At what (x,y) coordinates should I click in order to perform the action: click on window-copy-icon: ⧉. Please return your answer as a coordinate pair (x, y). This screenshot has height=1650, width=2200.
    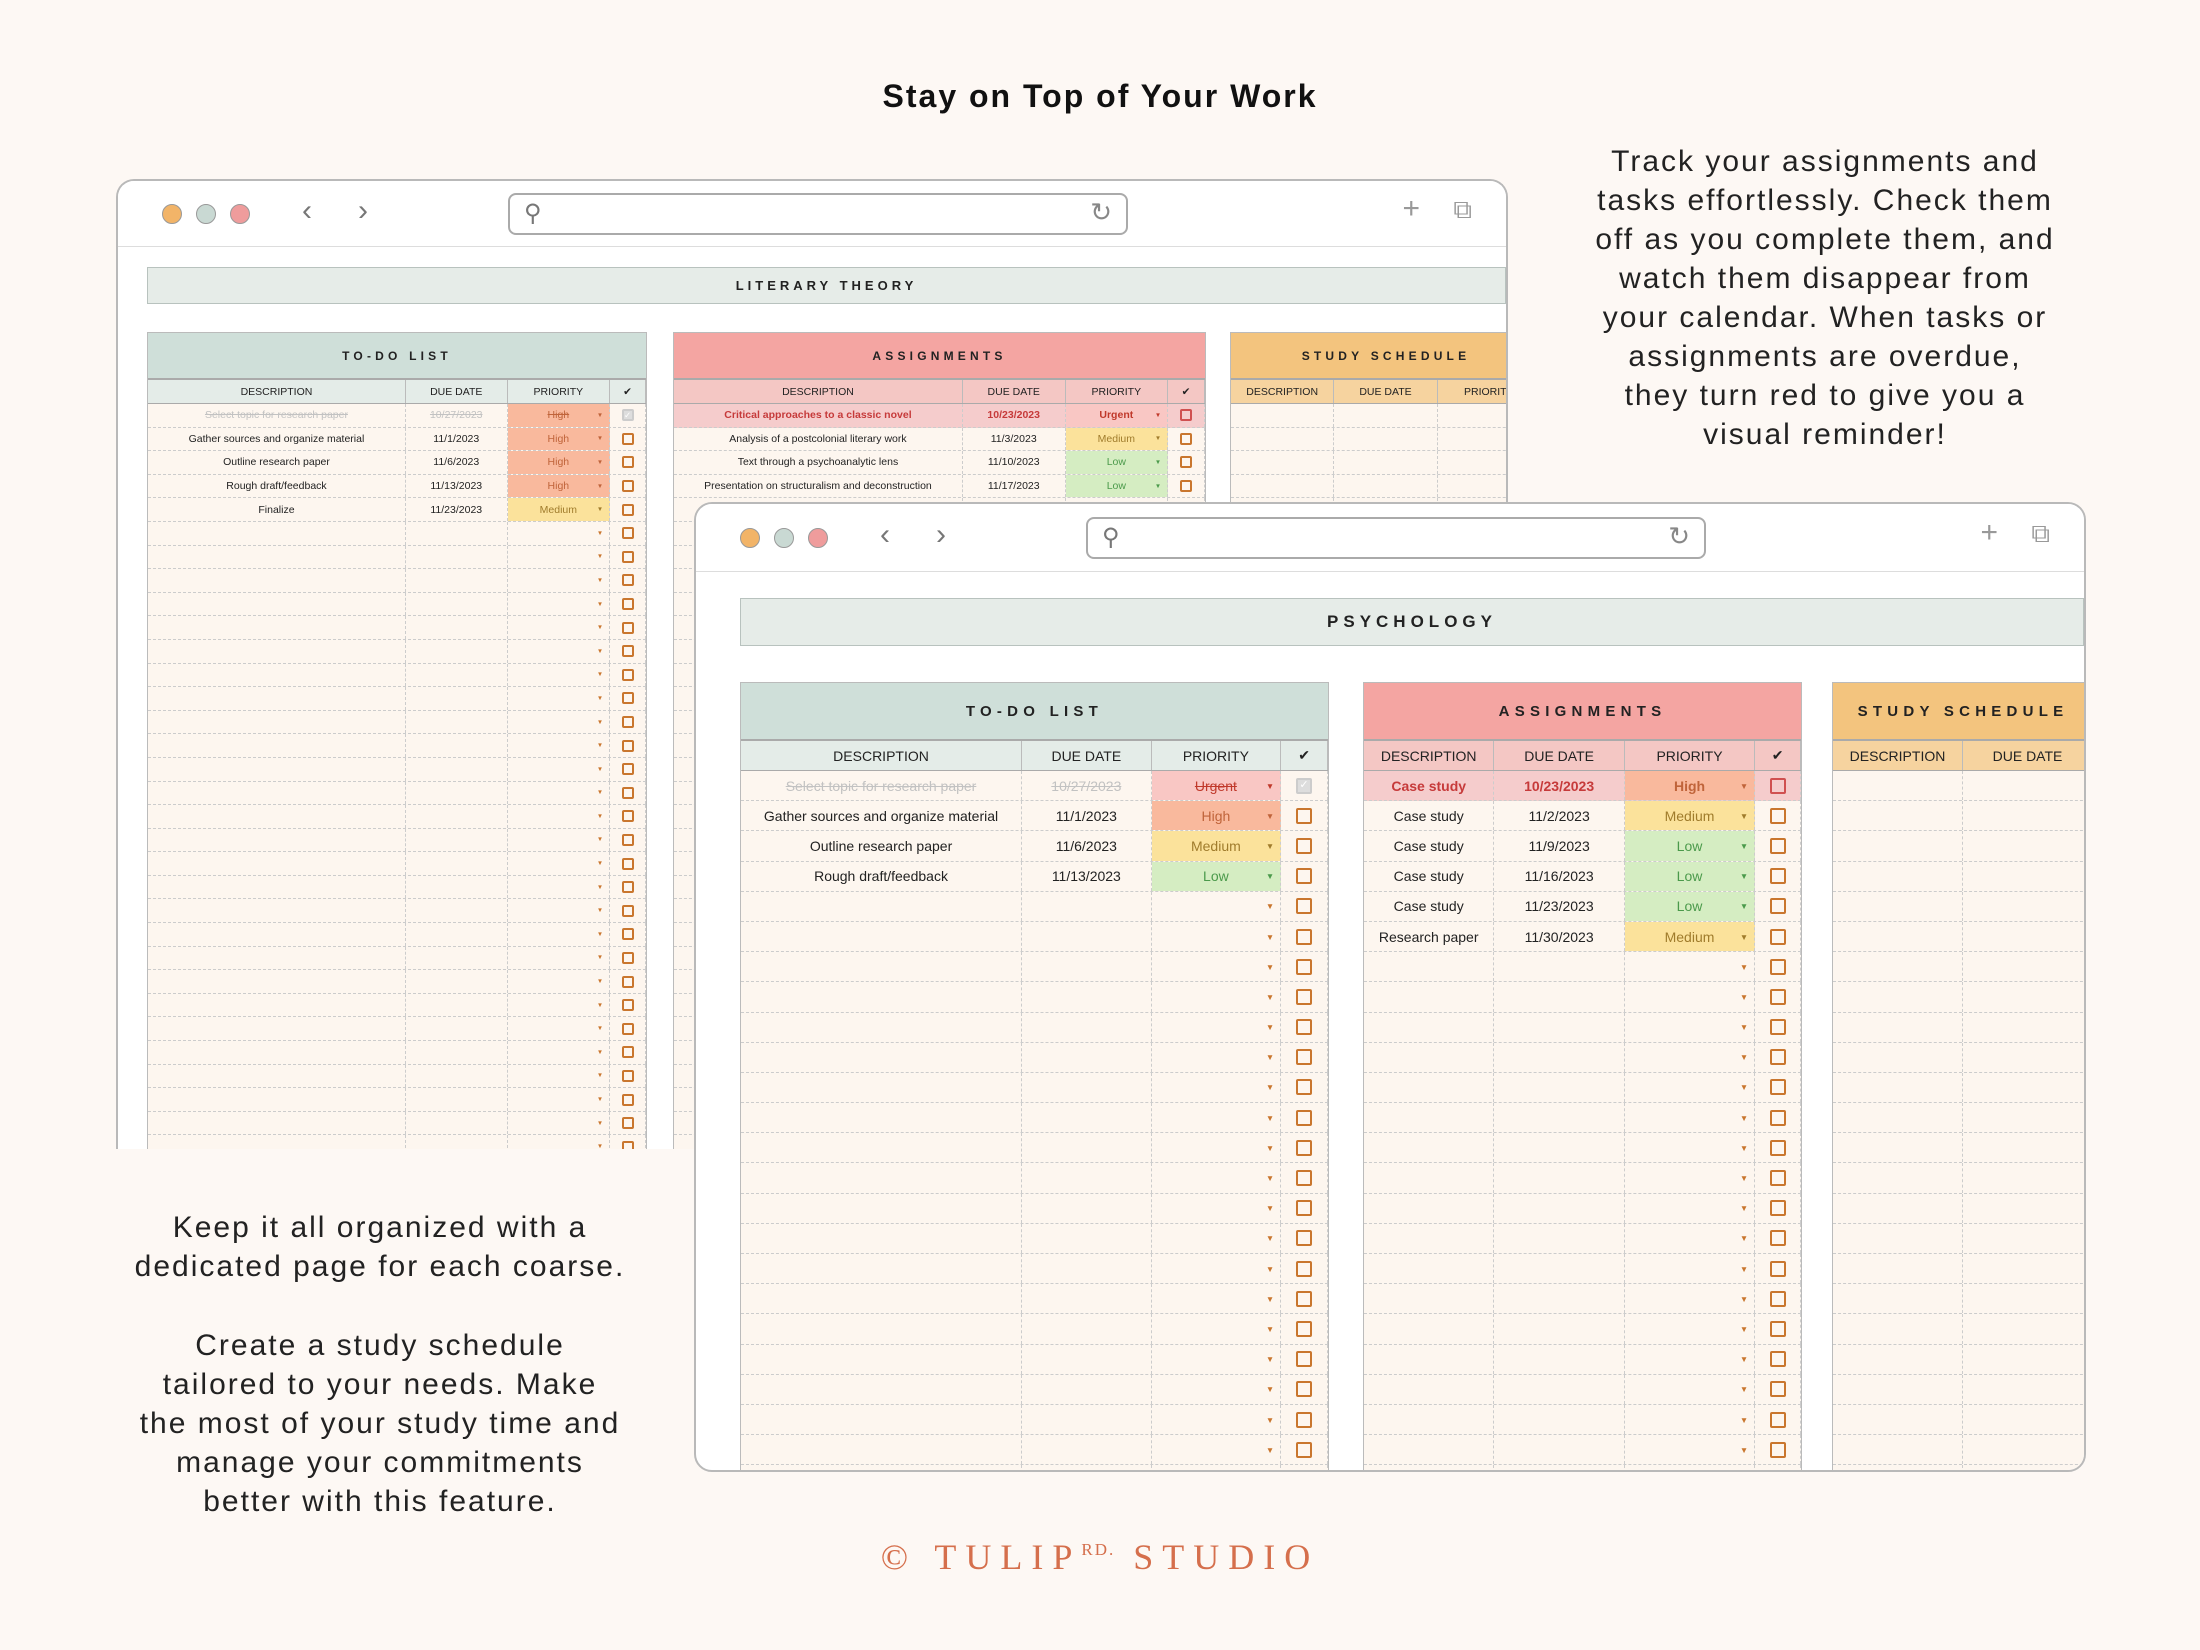
    Looking at the image, I should click on (1462, 209).